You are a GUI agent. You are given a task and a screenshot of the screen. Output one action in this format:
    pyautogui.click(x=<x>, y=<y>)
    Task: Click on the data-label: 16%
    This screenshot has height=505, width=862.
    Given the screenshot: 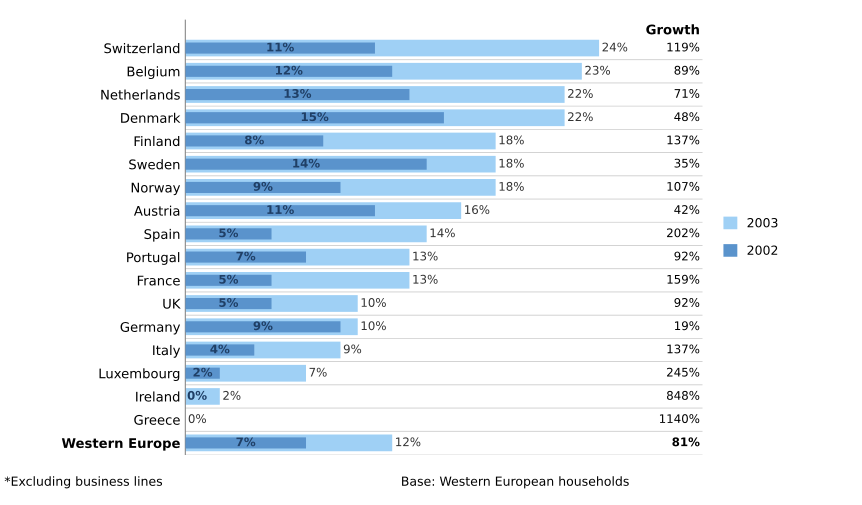 What is the action you would take?
    pyautogui.click(x=477, y=209)
    